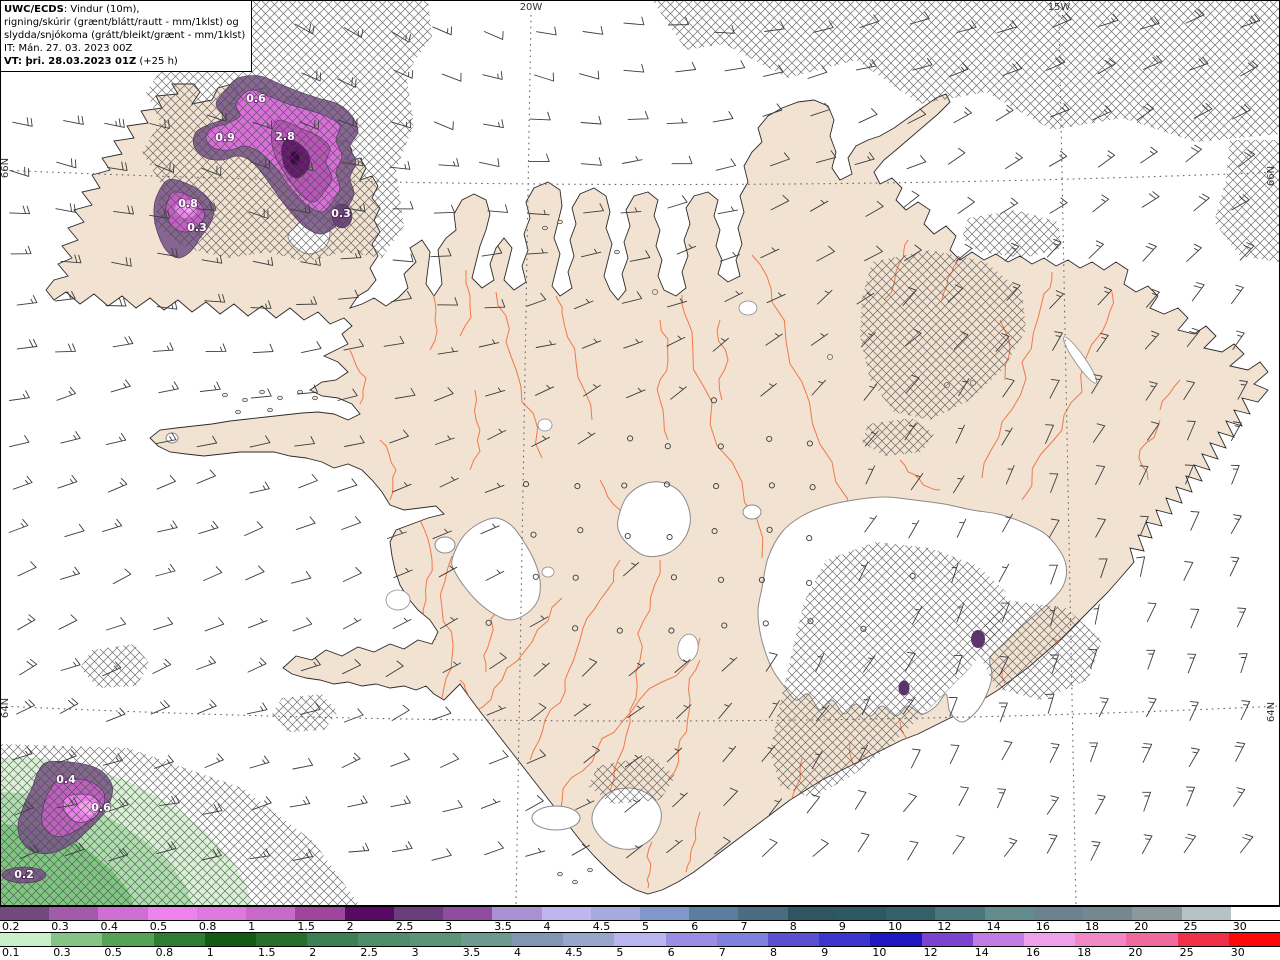 This screenshot has height=960, width=1280. Describe the element at coordinates (640, 177) in the screenshot. I see `parallel-66N` at that location.